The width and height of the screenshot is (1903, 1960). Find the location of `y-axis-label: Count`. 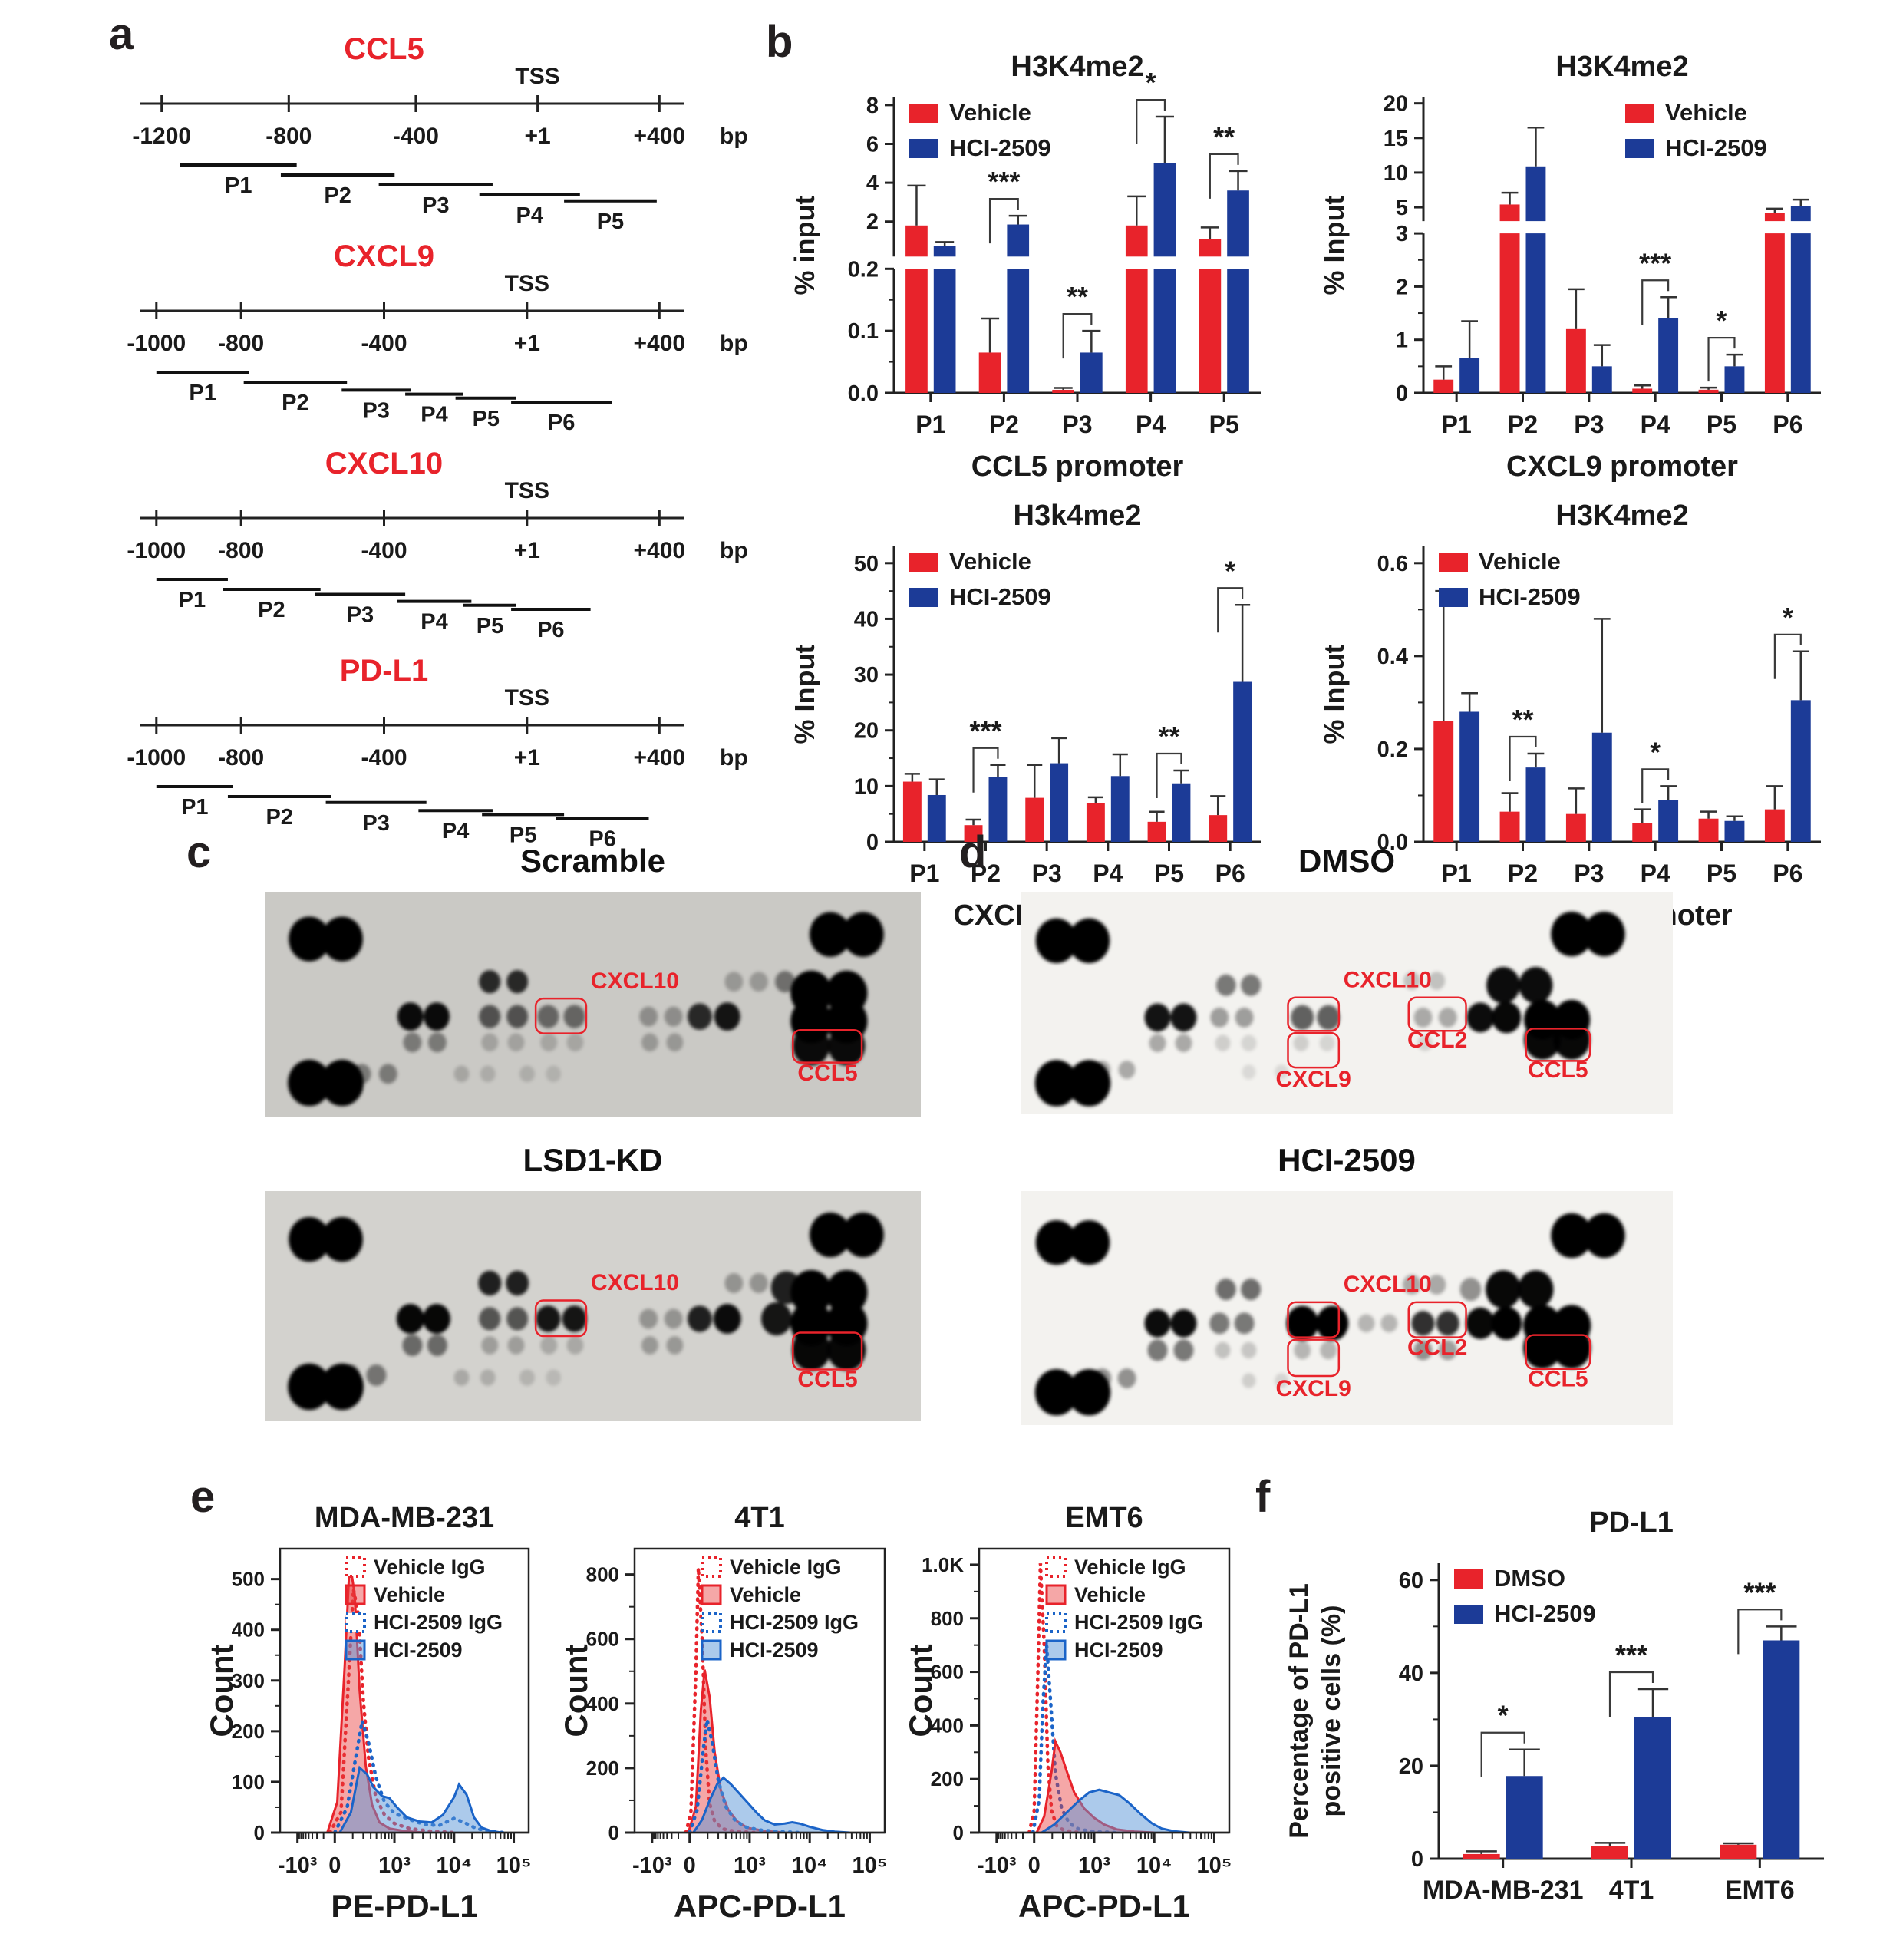

y-axis-label: Count is located at coordinates (920, 1690).